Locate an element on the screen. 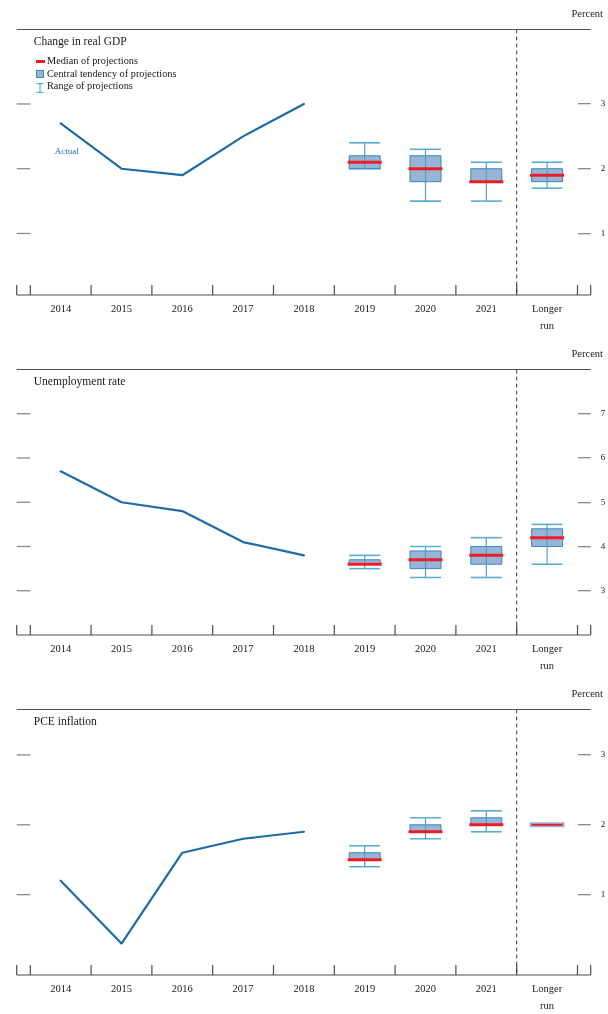 The height and width of the screenshot is (1014, 608). y-tick-label: 6 is located at coordinates (603, 457).